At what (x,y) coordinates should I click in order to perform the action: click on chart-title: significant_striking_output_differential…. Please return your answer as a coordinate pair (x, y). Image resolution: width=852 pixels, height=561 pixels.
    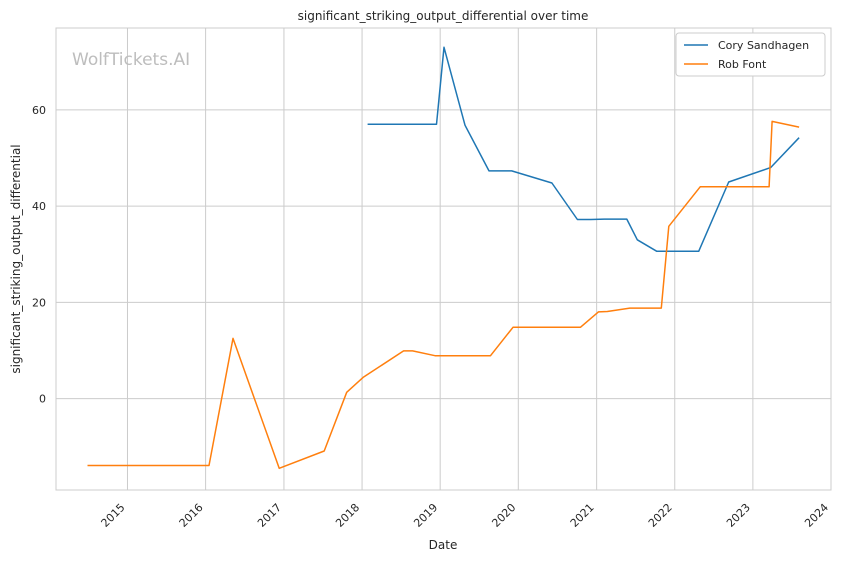
    Looking at the image, I should click on (443, 16).